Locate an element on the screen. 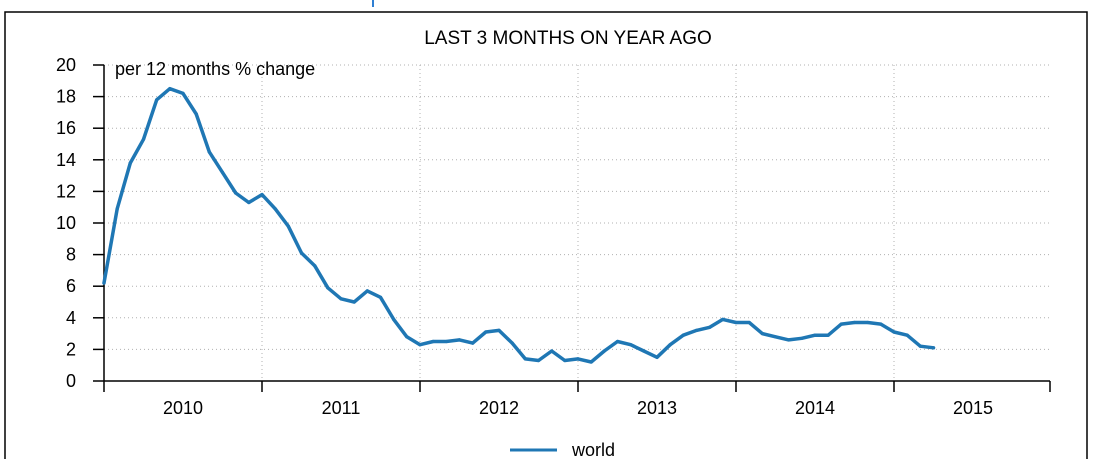 The height and width of the screenshot is (459, 1097). y-tick-label: 8 is located at coordinates (71, 255).